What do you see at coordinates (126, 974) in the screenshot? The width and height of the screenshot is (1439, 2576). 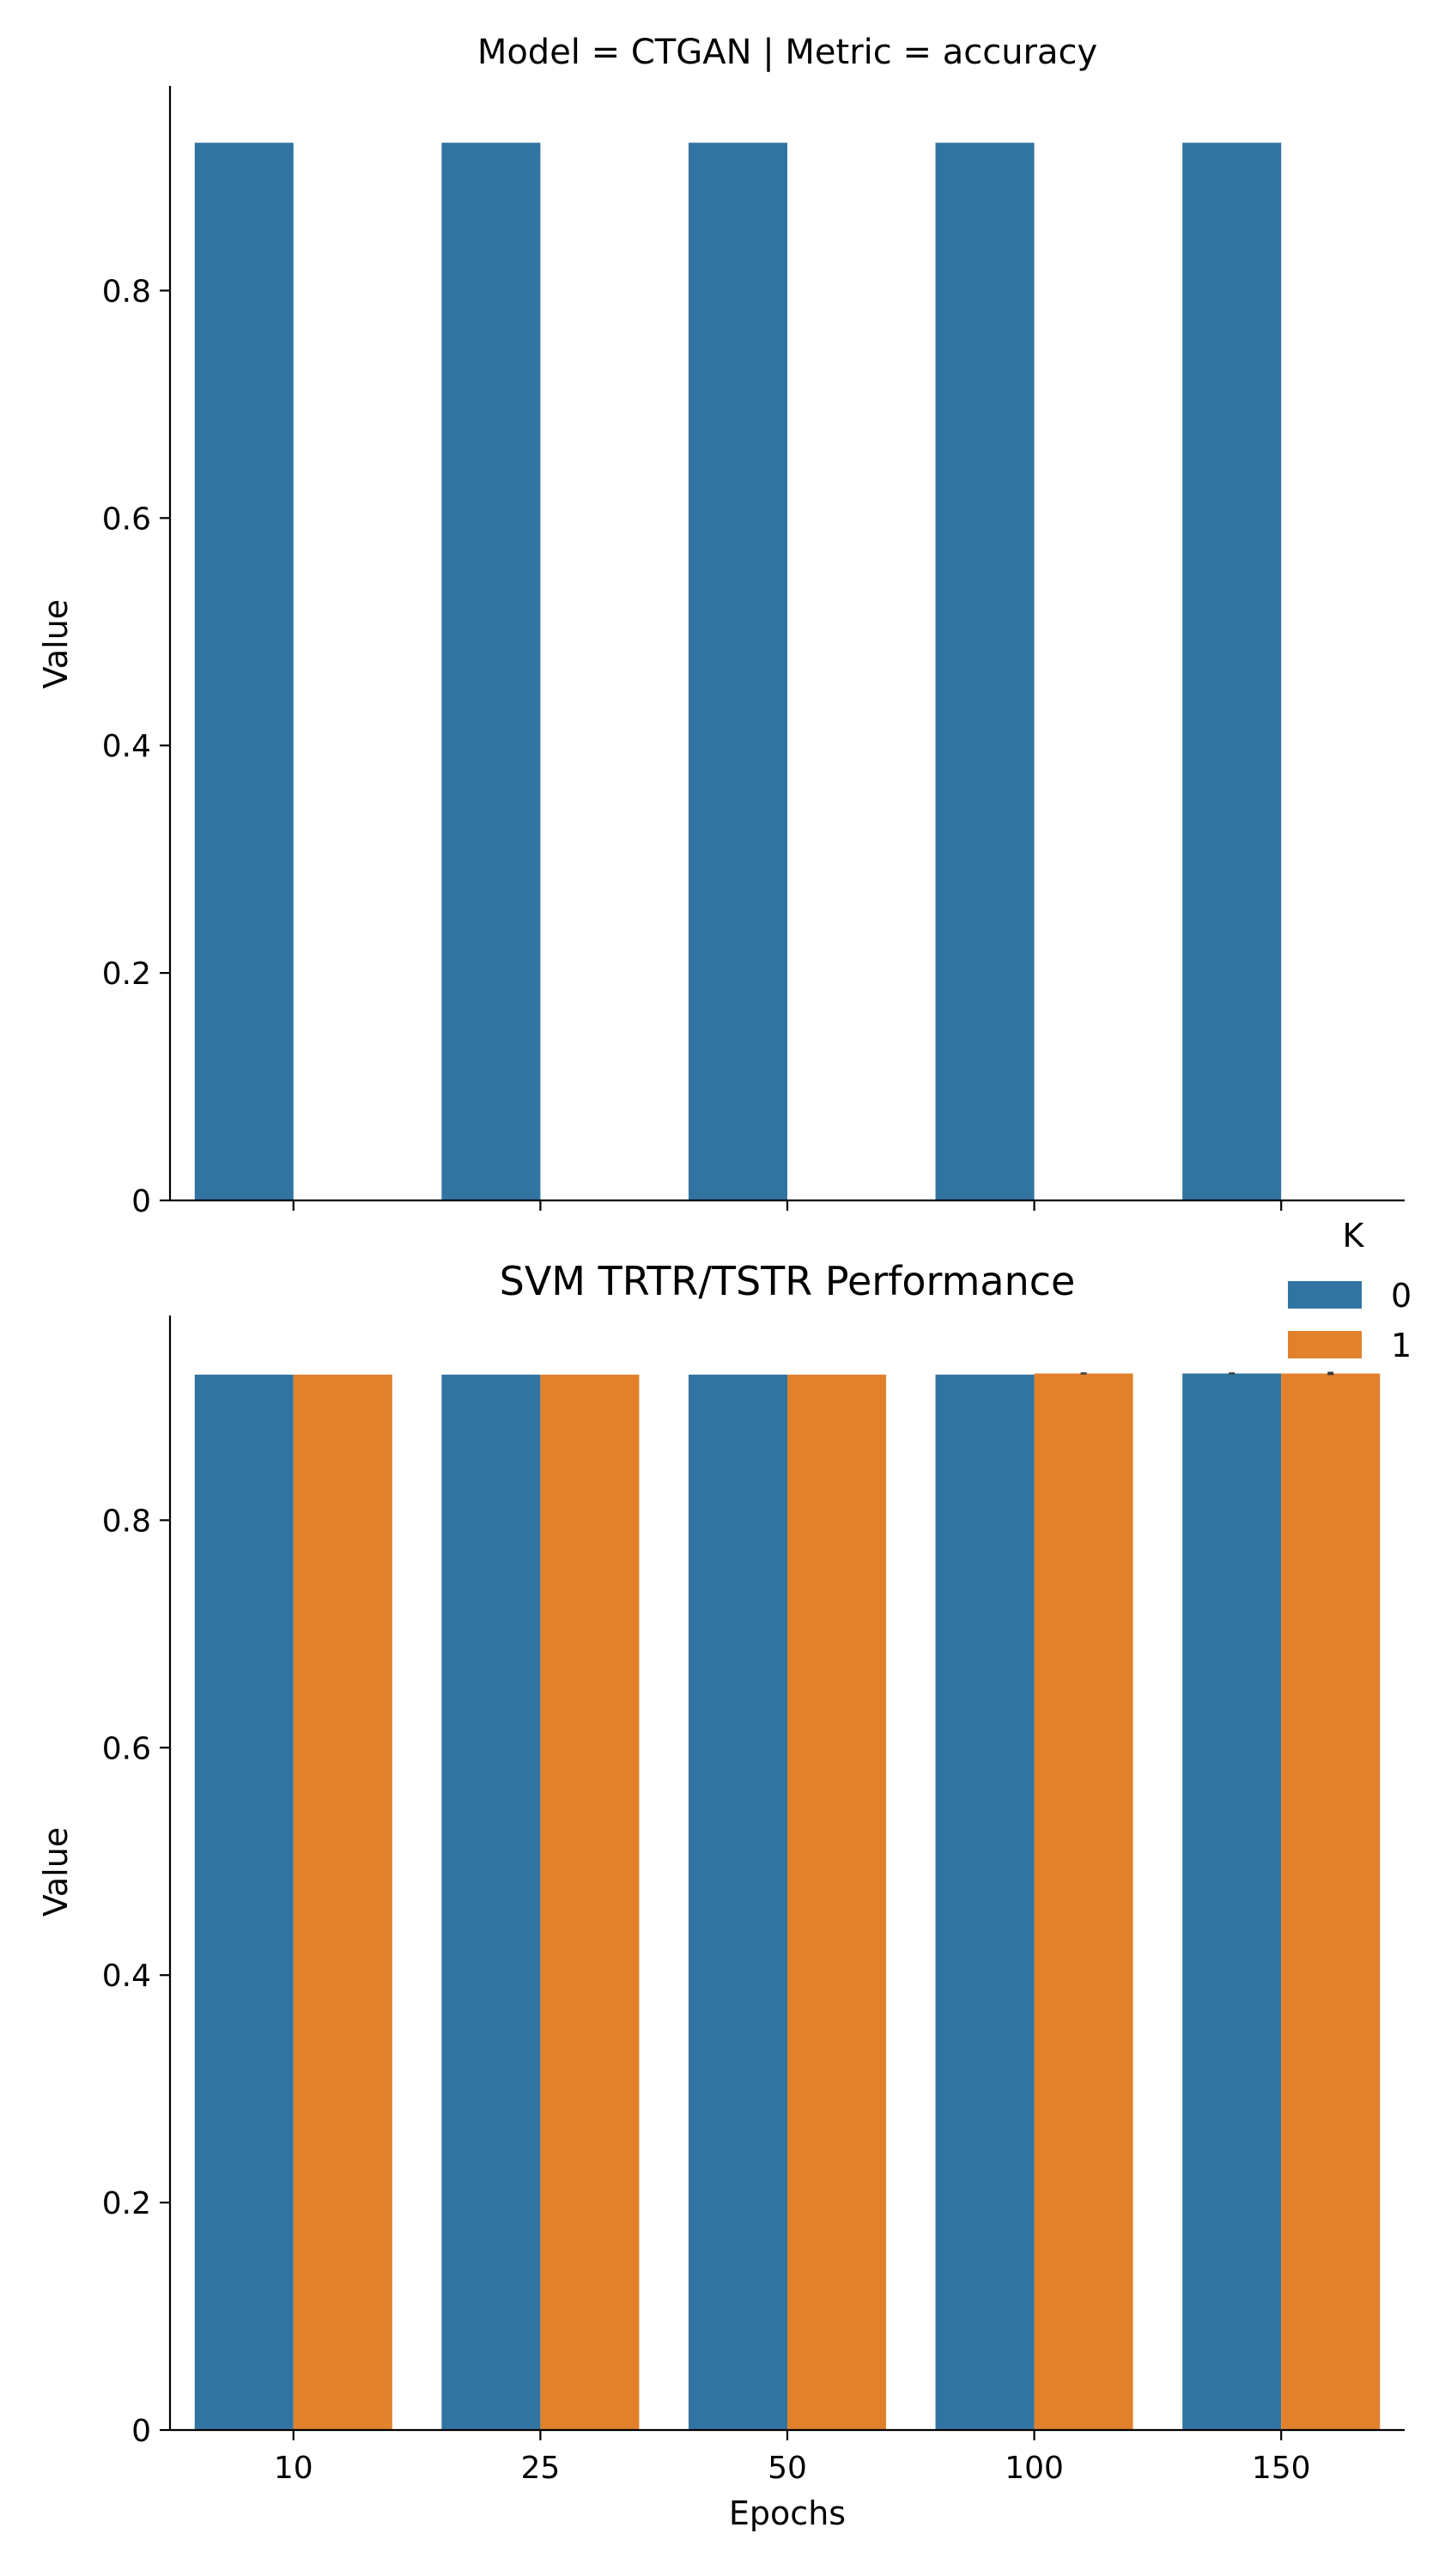 I see `panel-1-y-tick-label: 0.2` at bounding box center [126, 974].